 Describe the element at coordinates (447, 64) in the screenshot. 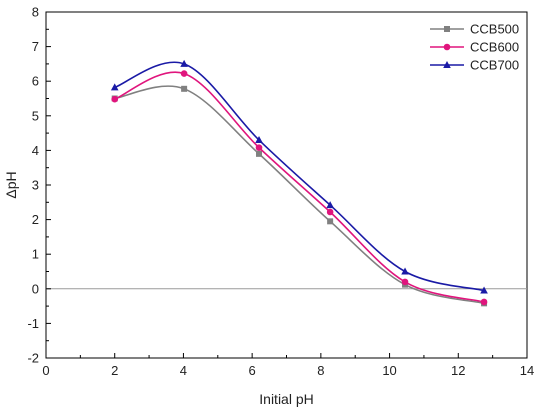

I see `legend-marker-ccb700` at that location.